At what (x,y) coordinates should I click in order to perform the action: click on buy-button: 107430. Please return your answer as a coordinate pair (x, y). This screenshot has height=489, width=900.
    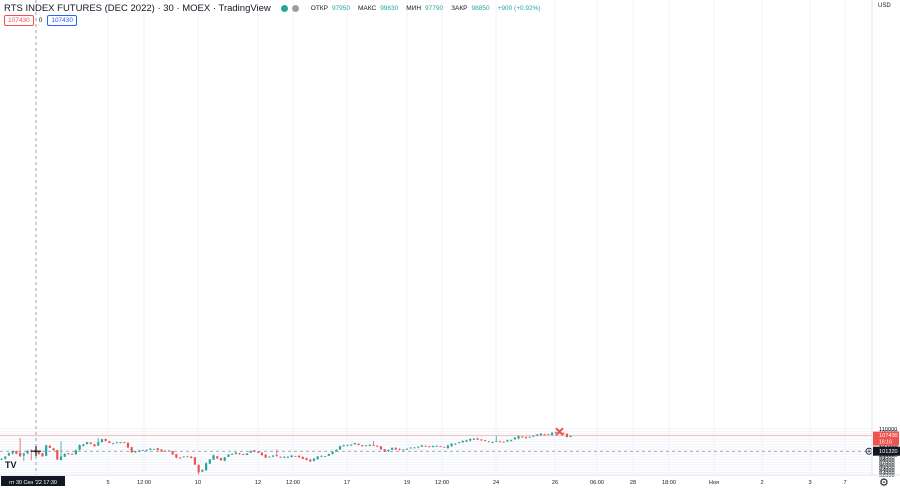
    Looking at the image, I should click on (62, 20).